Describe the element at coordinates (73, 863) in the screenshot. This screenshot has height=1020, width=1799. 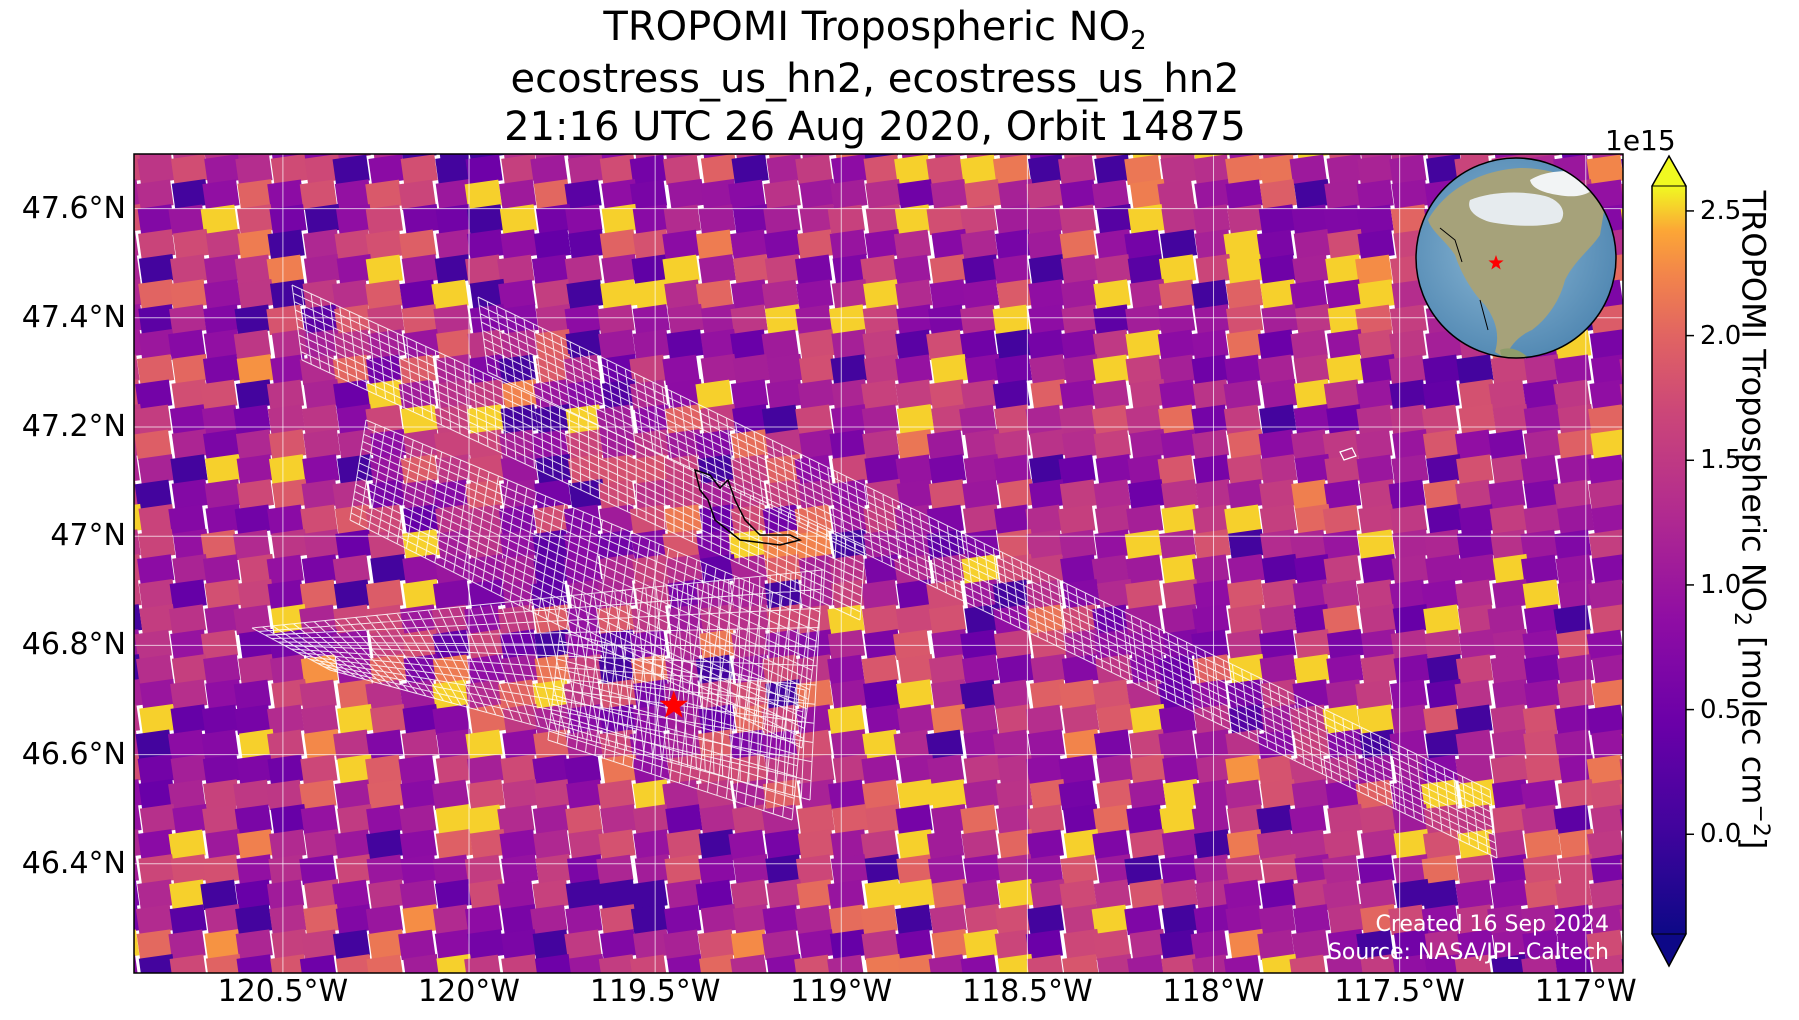
I see `lat-tick-label: 46.4°N` at that location.